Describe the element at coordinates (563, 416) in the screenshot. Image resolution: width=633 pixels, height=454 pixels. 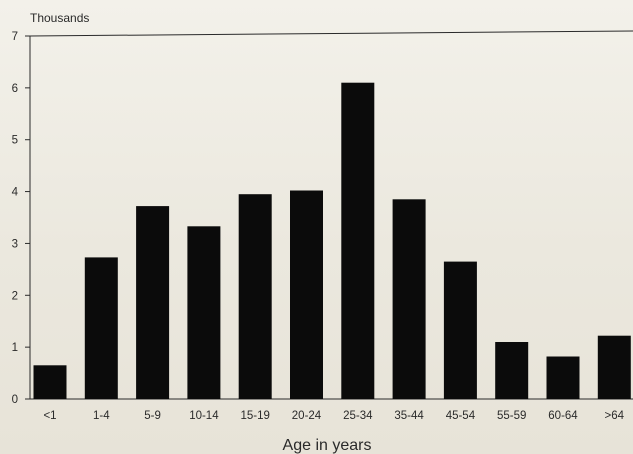
I see `x-tick-label: 60-64` at that location.